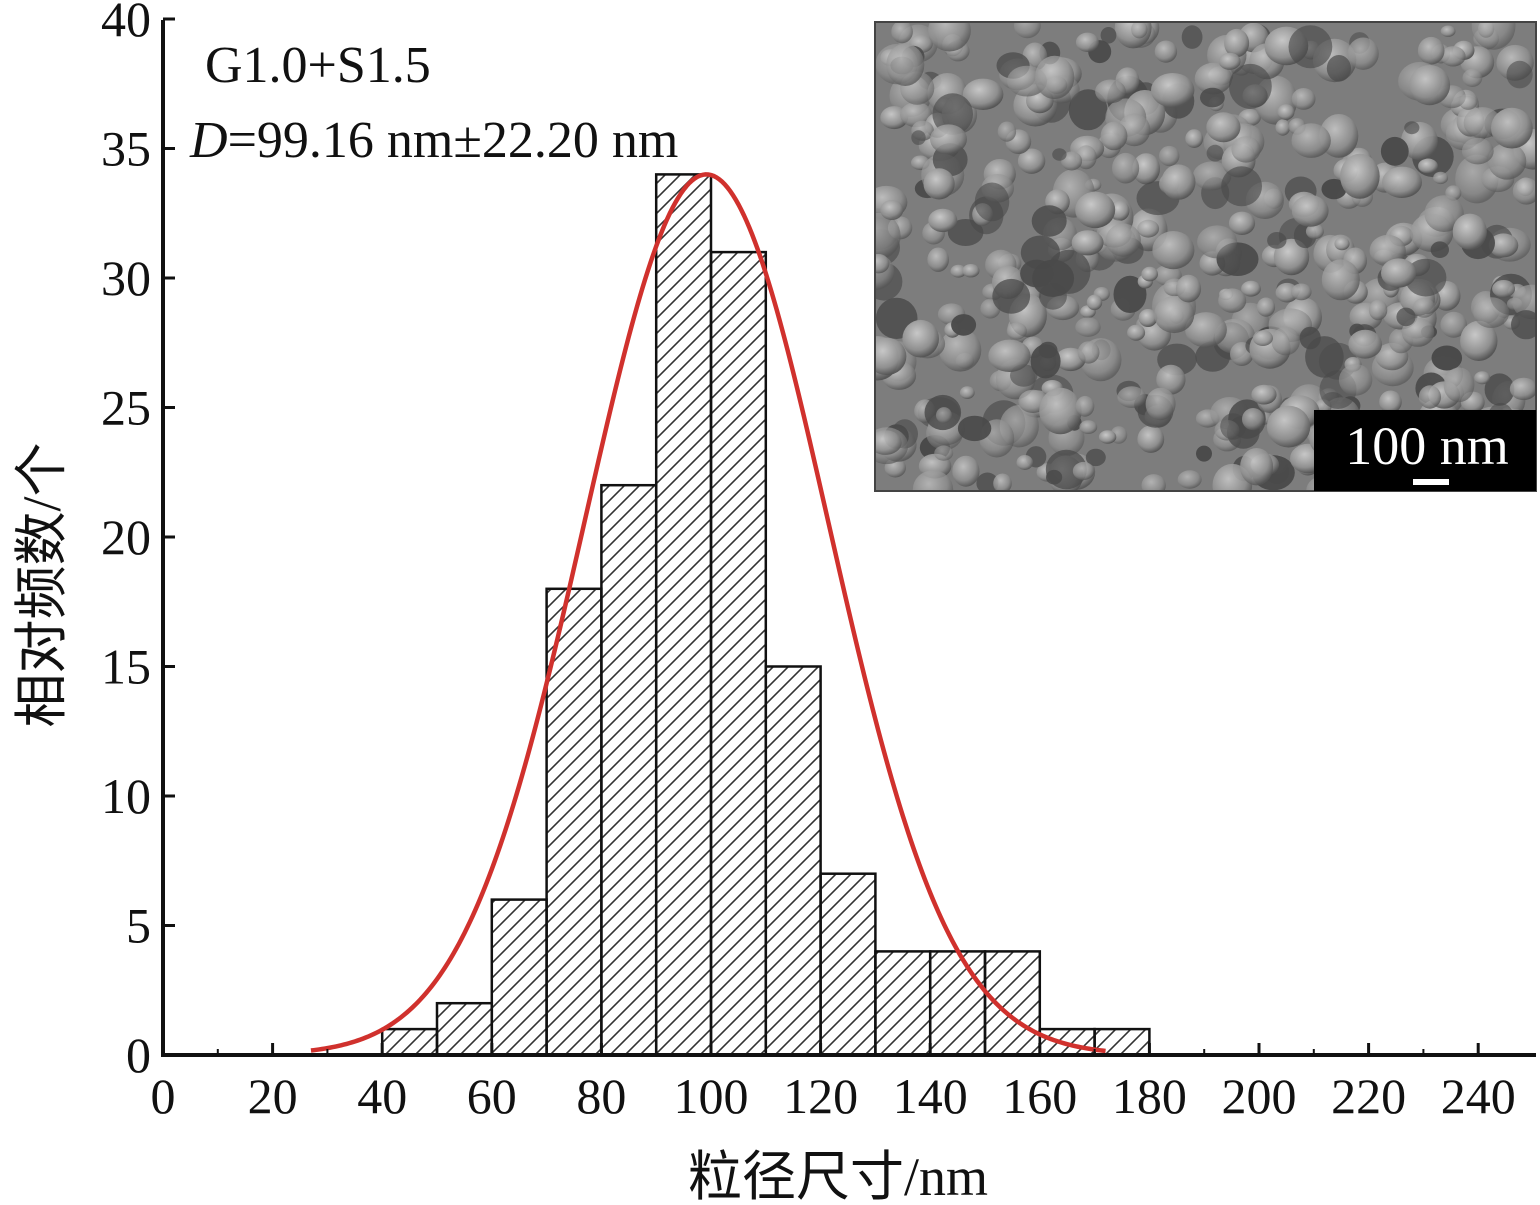 Image resolution: width=1540 pixels, height=1205 pixels. Describe the element at coordinates (126, 537) in the screenshot. I see `y-tick-label: 20` at that location.